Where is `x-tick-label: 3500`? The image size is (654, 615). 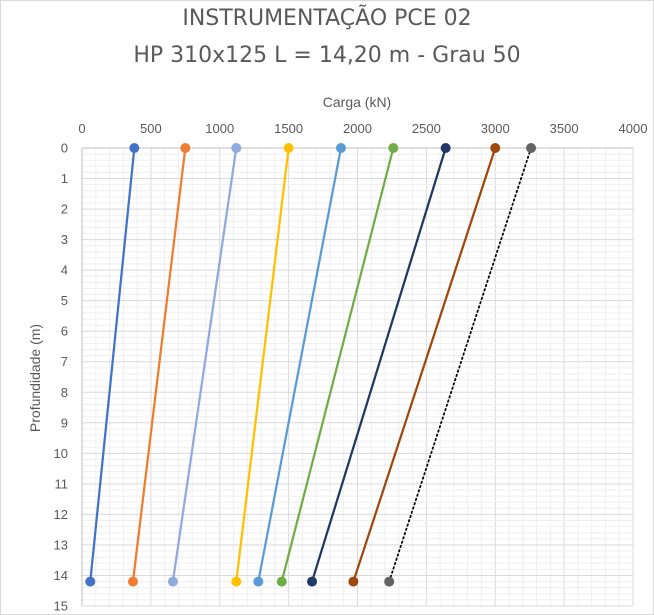
x-tick-label: 3500 is located at coordinates (564, 128).